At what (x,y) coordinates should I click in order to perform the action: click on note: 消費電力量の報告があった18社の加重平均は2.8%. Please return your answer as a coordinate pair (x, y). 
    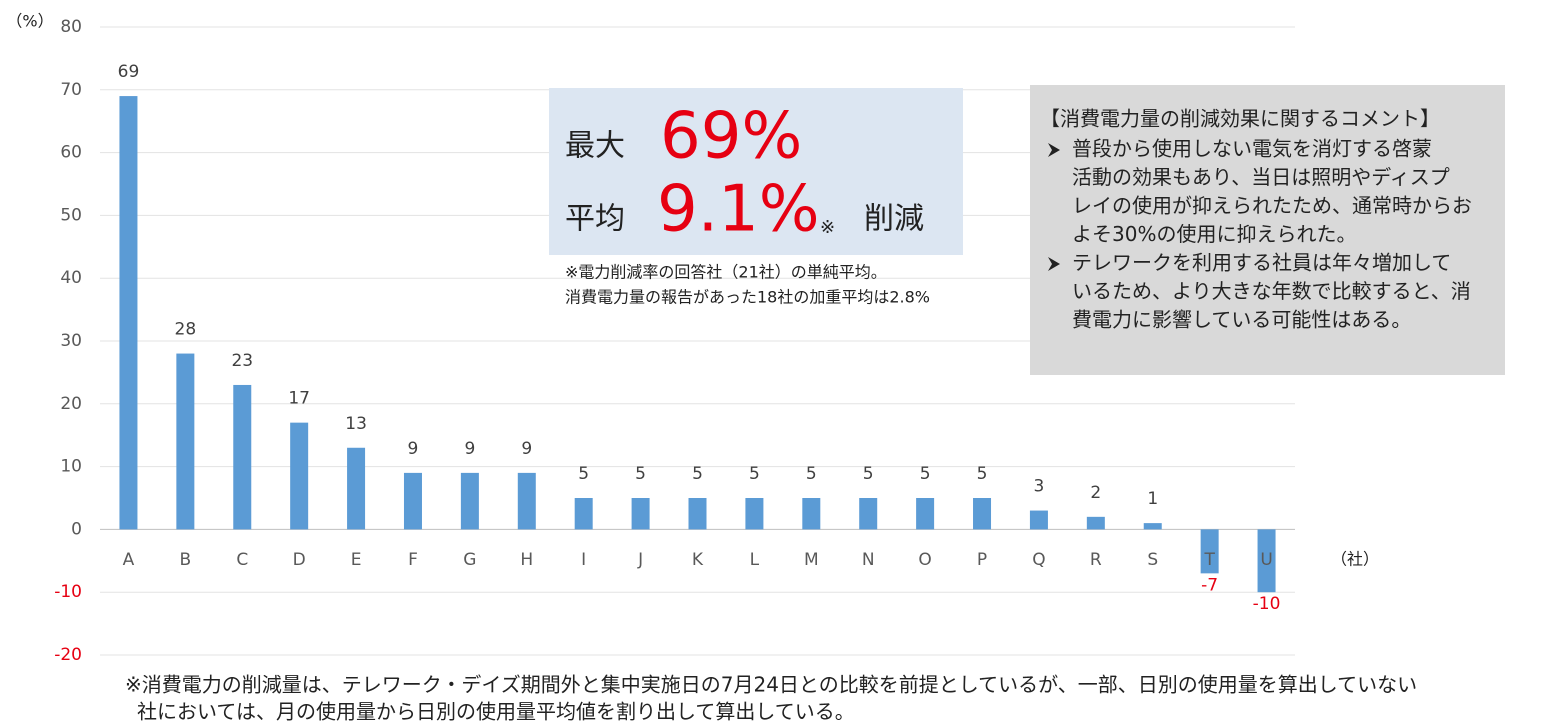
    Looking at the image, I should click on (747, 297).